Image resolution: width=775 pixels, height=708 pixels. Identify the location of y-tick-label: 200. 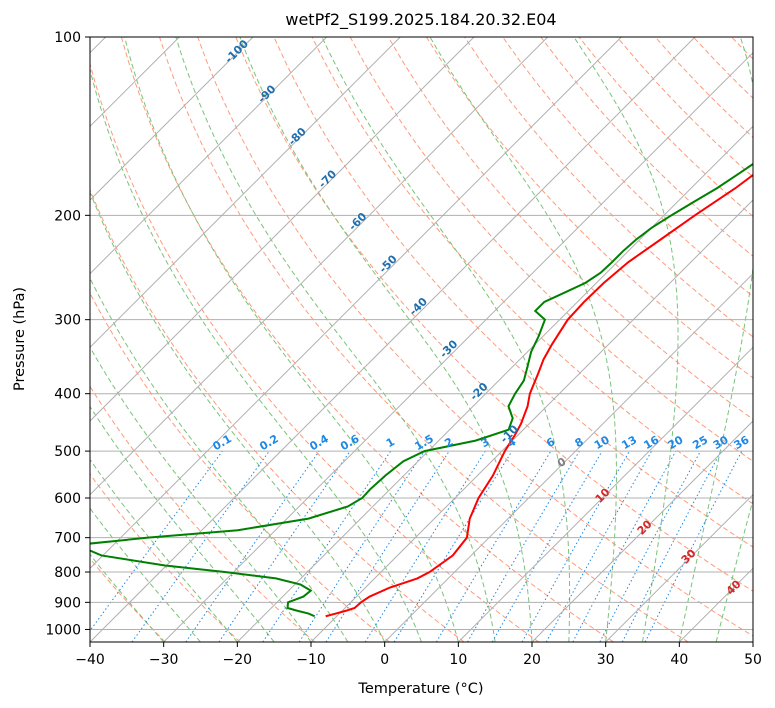
(67, 216).